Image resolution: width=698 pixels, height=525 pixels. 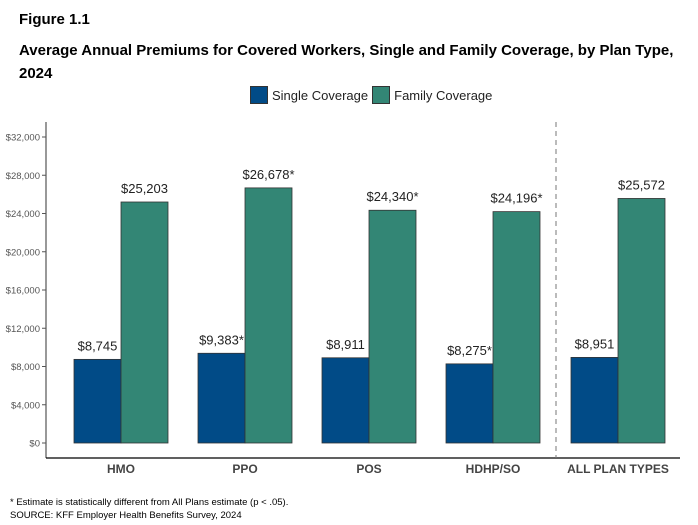 I want to click on legend-item-family: Family Coverage, so click(x=432, y=95).